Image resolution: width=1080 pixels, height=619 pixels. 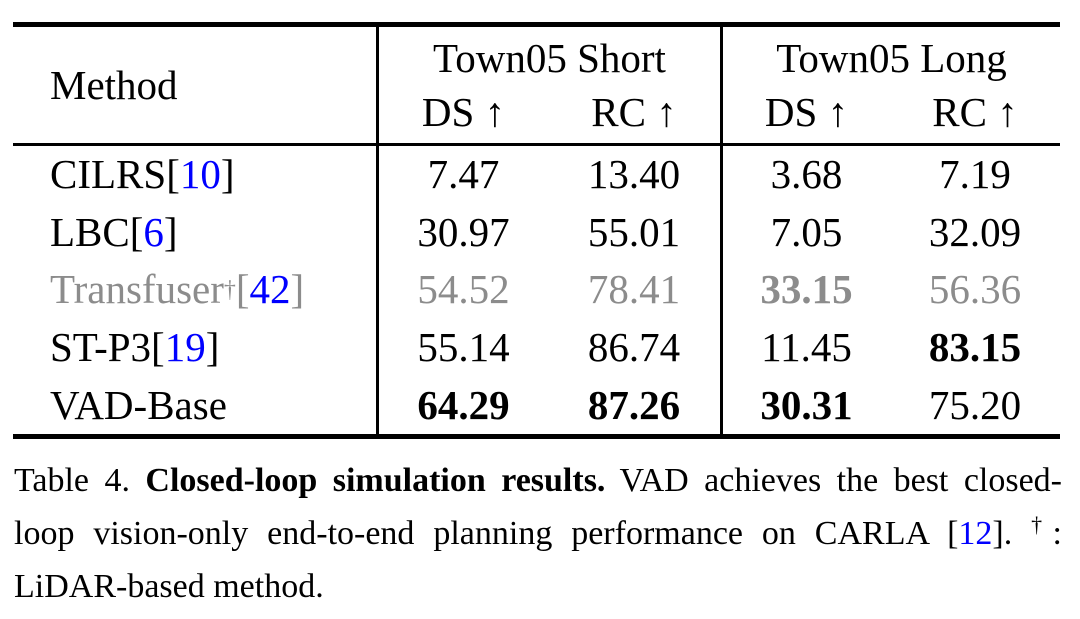 I want to click on caption-label: Table 4., so click(x=72, y=480).